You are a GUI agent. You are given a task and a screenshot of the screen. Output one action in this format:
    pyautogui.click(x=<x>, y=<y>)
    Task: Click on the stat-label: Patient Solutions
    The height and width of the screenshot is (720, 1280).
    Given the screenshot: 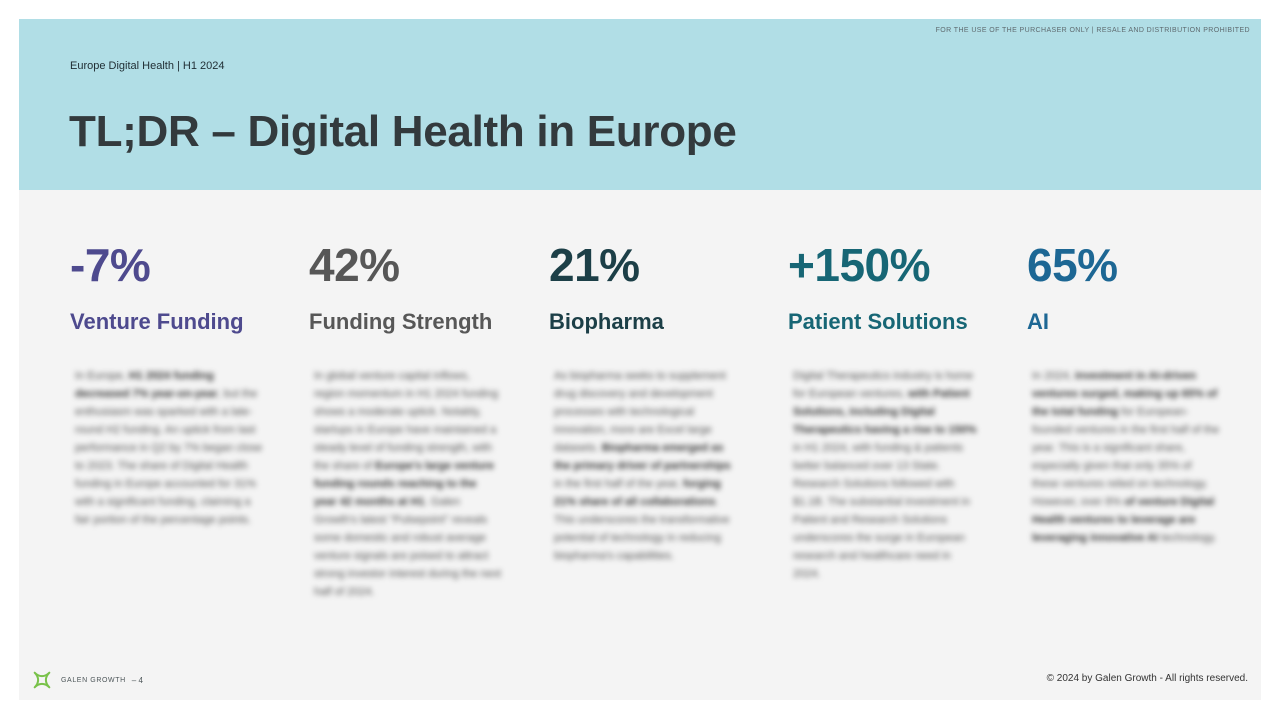 What is the action you would take?
    pyautogui.click(x=878, y=321)
    